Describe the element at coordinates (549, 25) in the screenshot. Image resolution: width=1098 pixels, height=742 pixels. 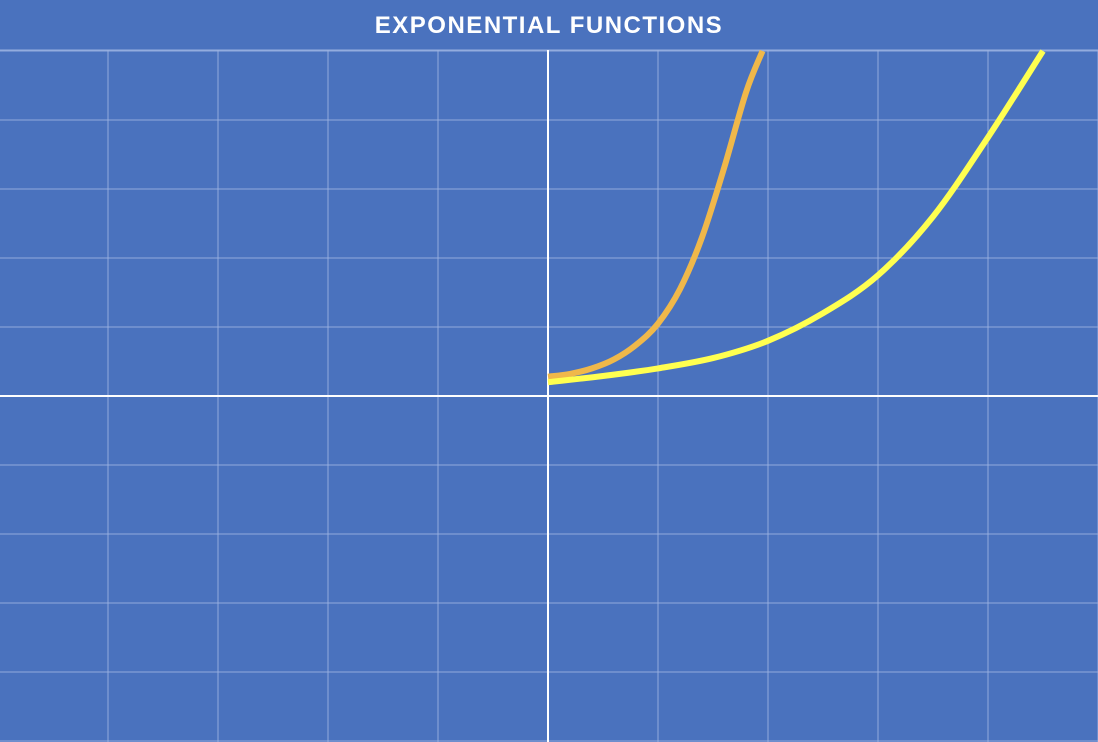
I see `chart-title: EXPONENTIAL FUNCTIONS` at that location.